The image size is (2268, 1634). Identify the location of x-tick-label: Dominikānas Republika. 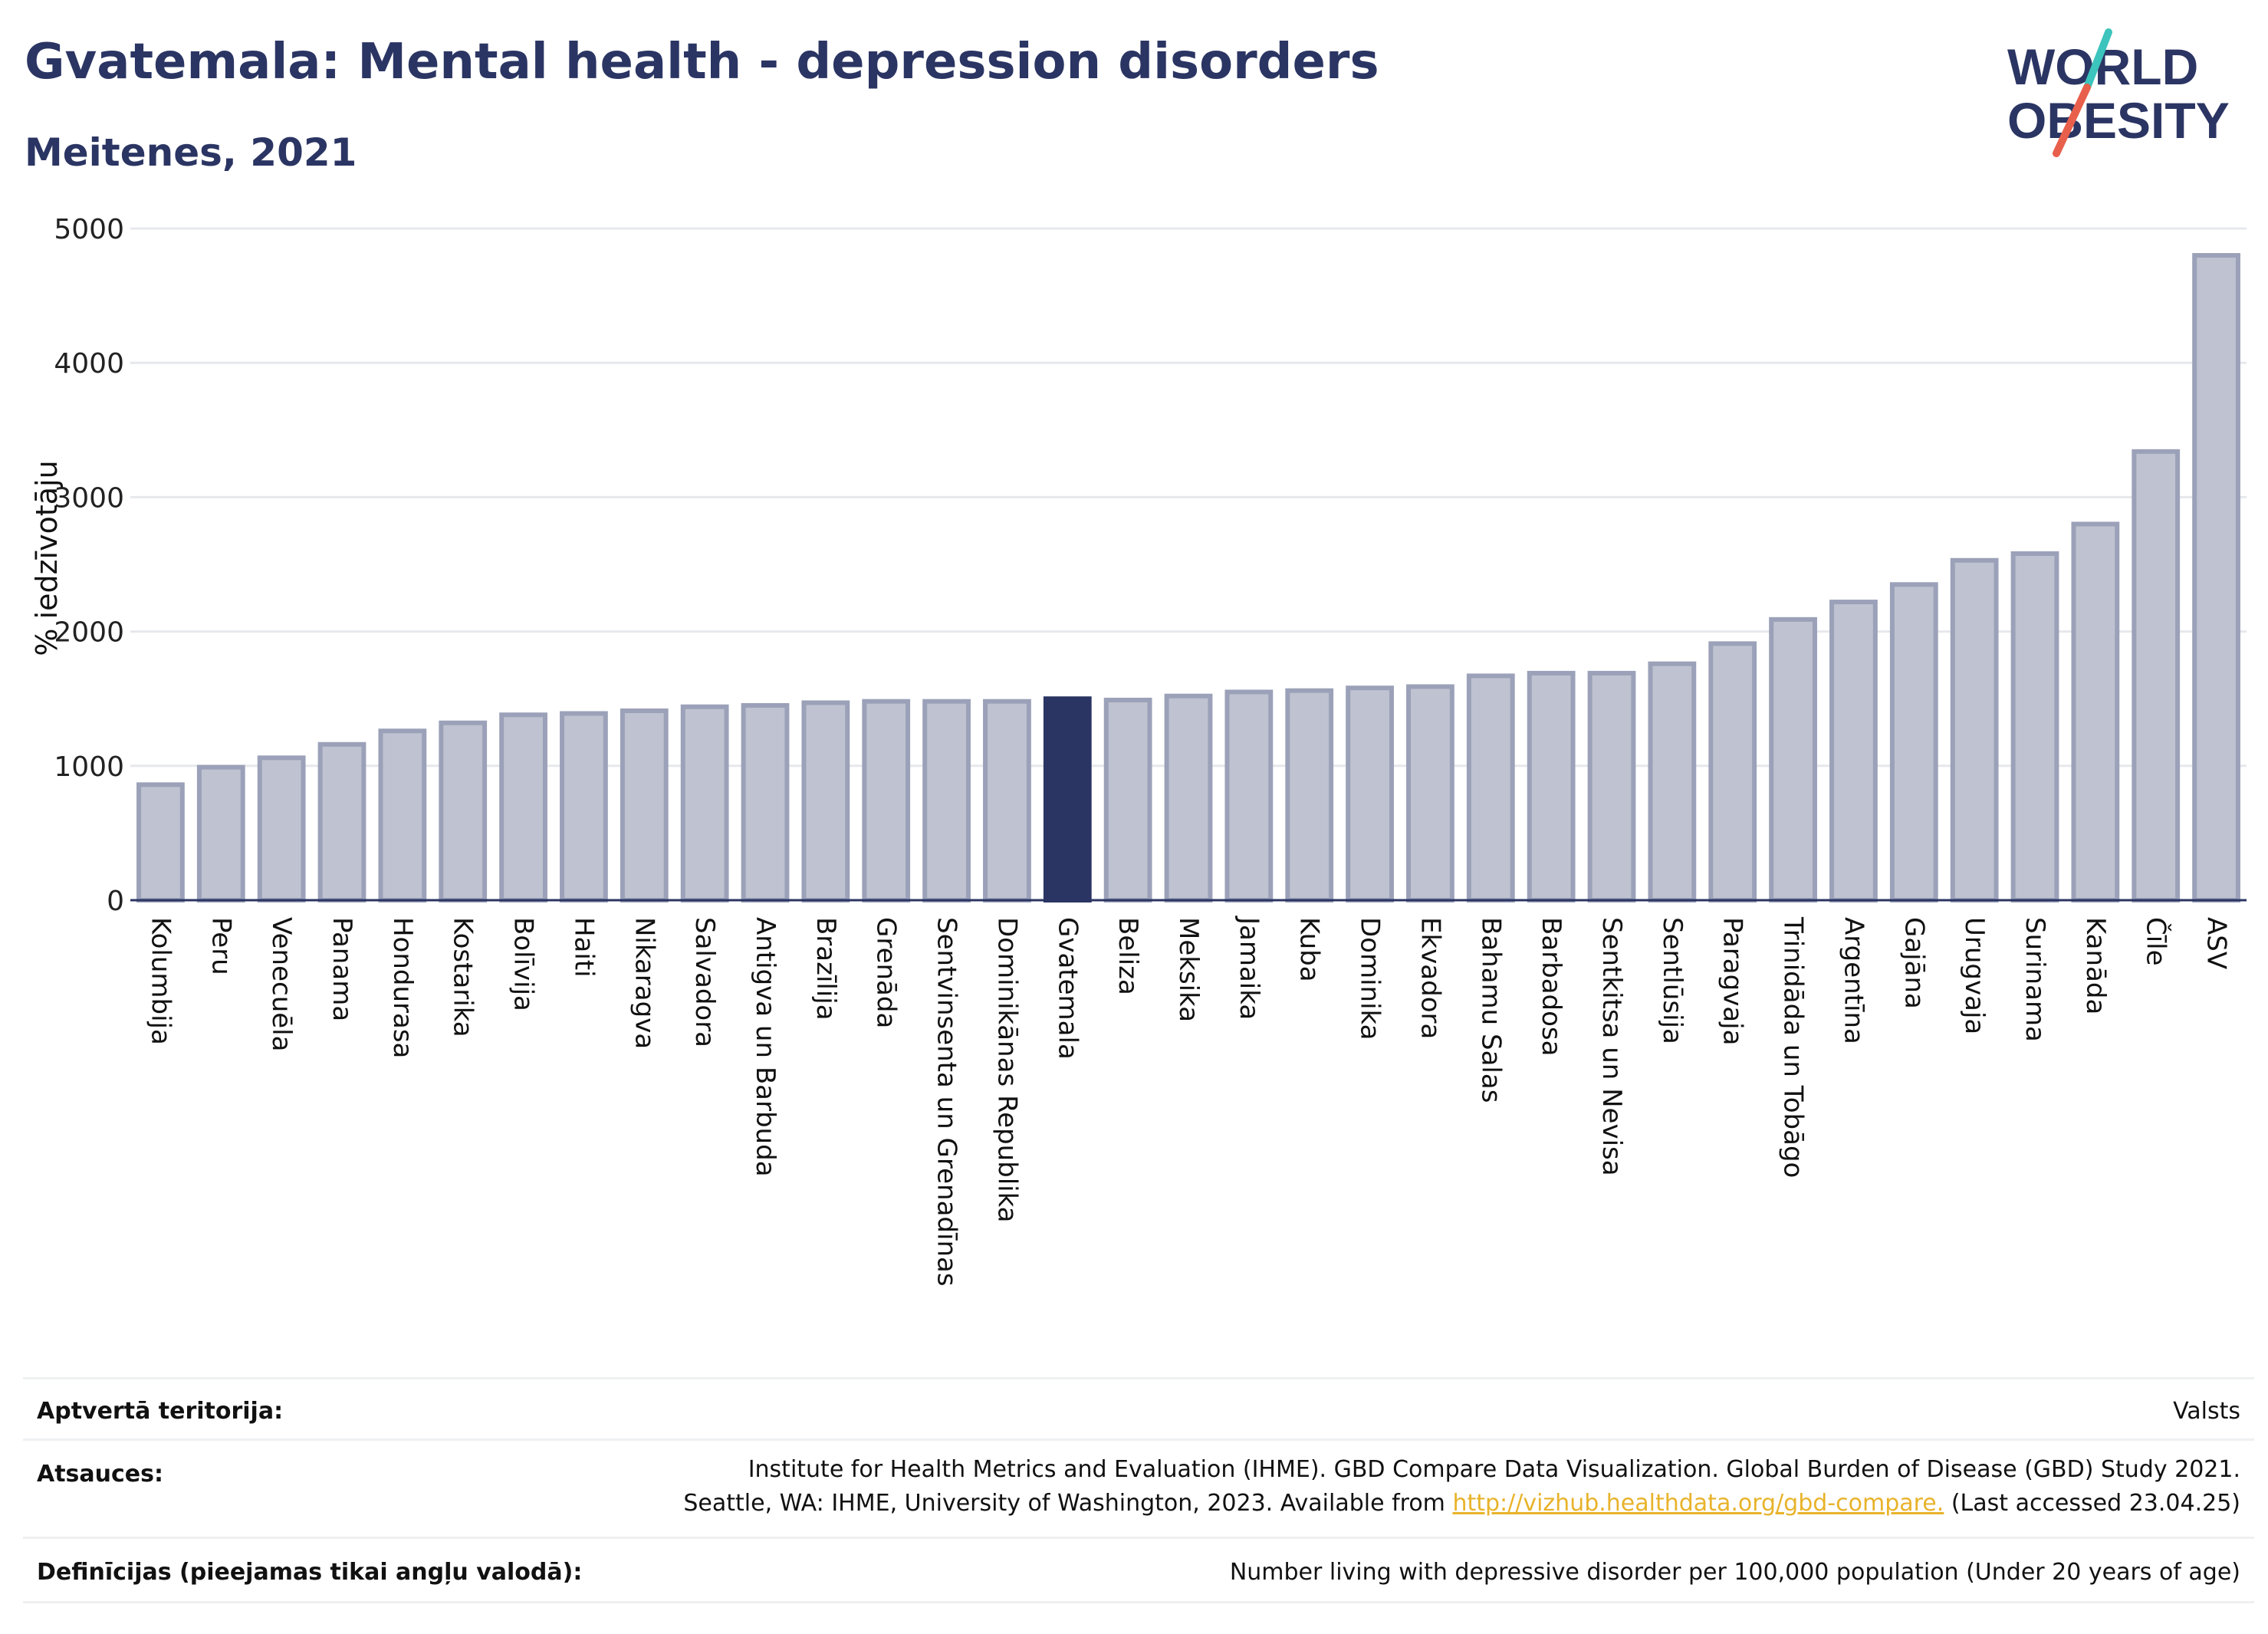
(1006, 1070).